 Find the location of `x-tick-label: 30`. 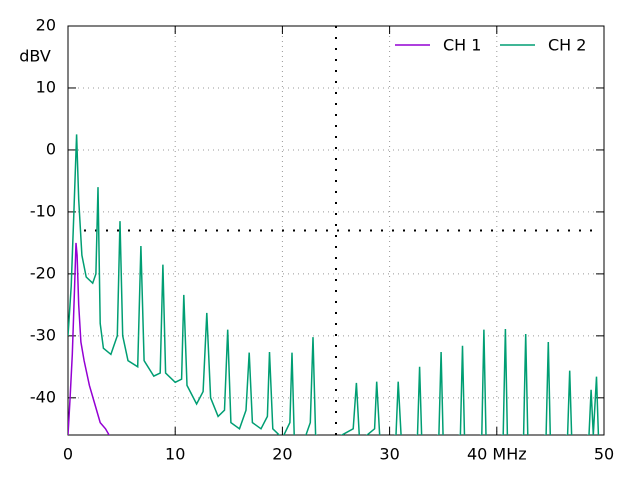

x-tick-label: 30 is located at coordinates (389, 454).